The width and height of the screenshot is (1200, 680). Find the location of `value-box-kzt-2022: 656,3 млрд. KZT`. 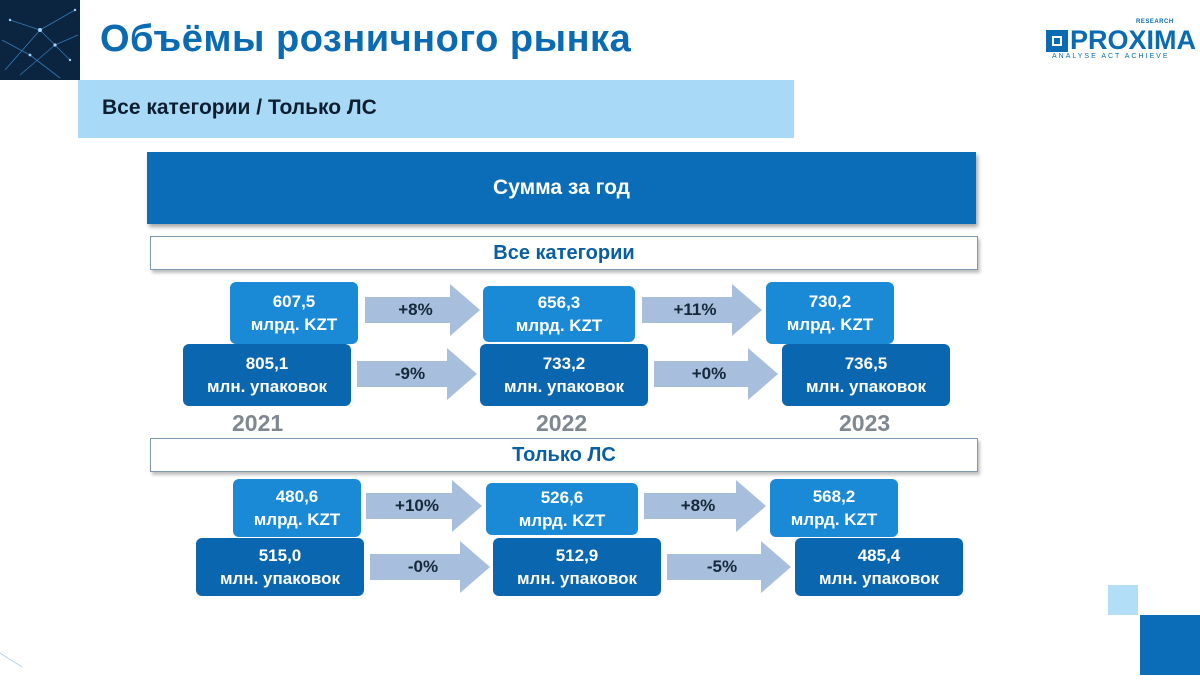

value-box-kzt-2022: 656,3 млрд. KZT is located at coordinates (559, 314).